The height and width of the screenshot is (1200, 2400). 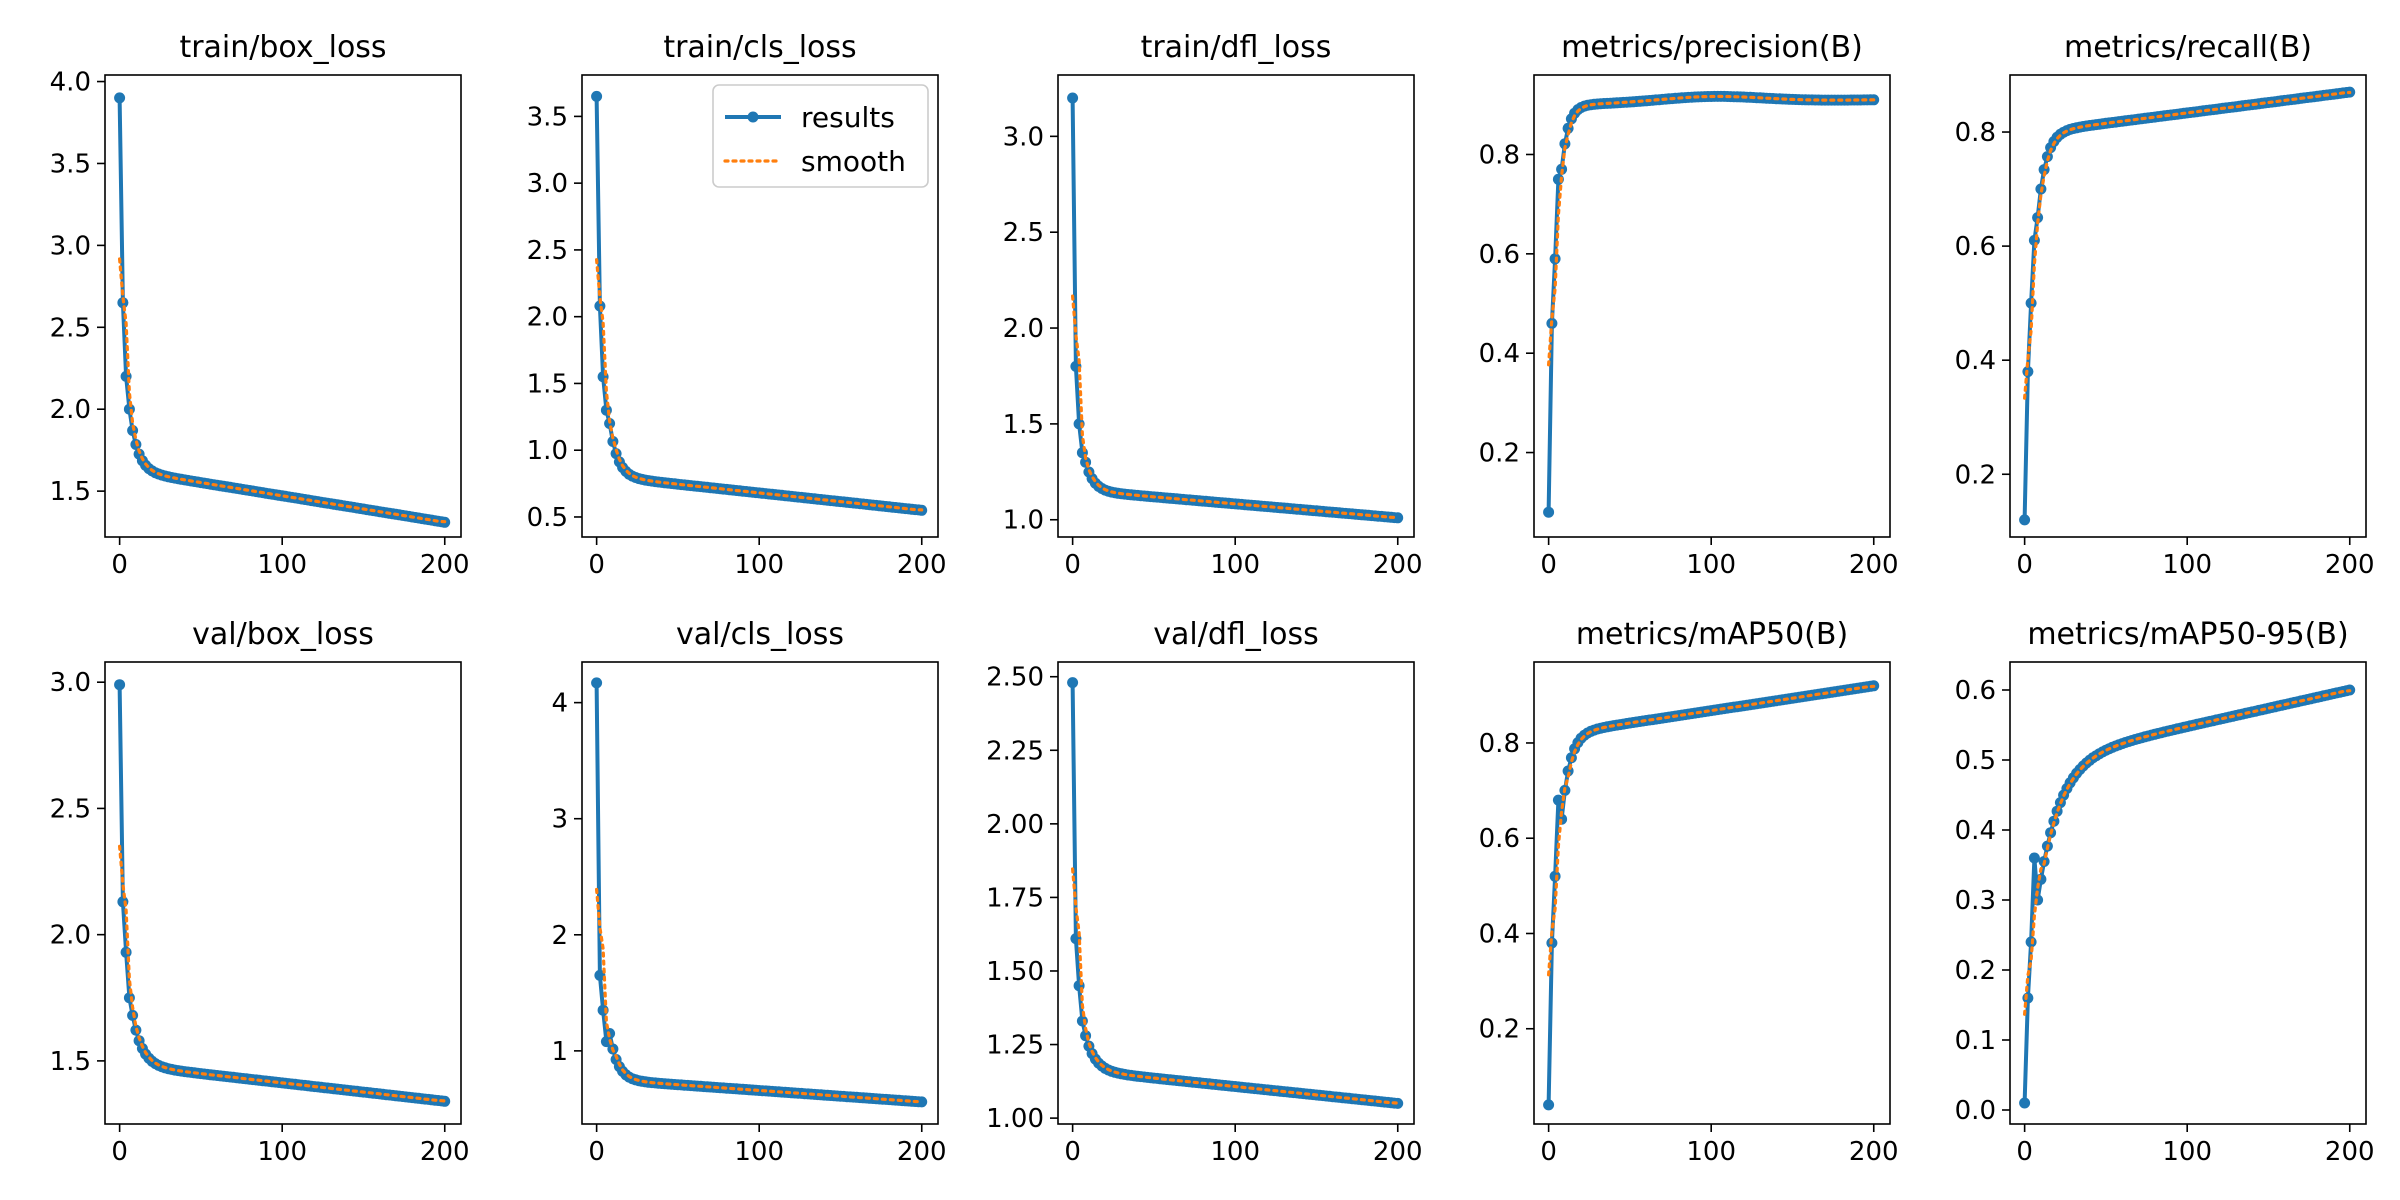 What do you see at coordinates (2187, 634) in the screenshot?
I see `subplot-title: metrics/mAP50-95(B)` at bounding box center [2187, 634].